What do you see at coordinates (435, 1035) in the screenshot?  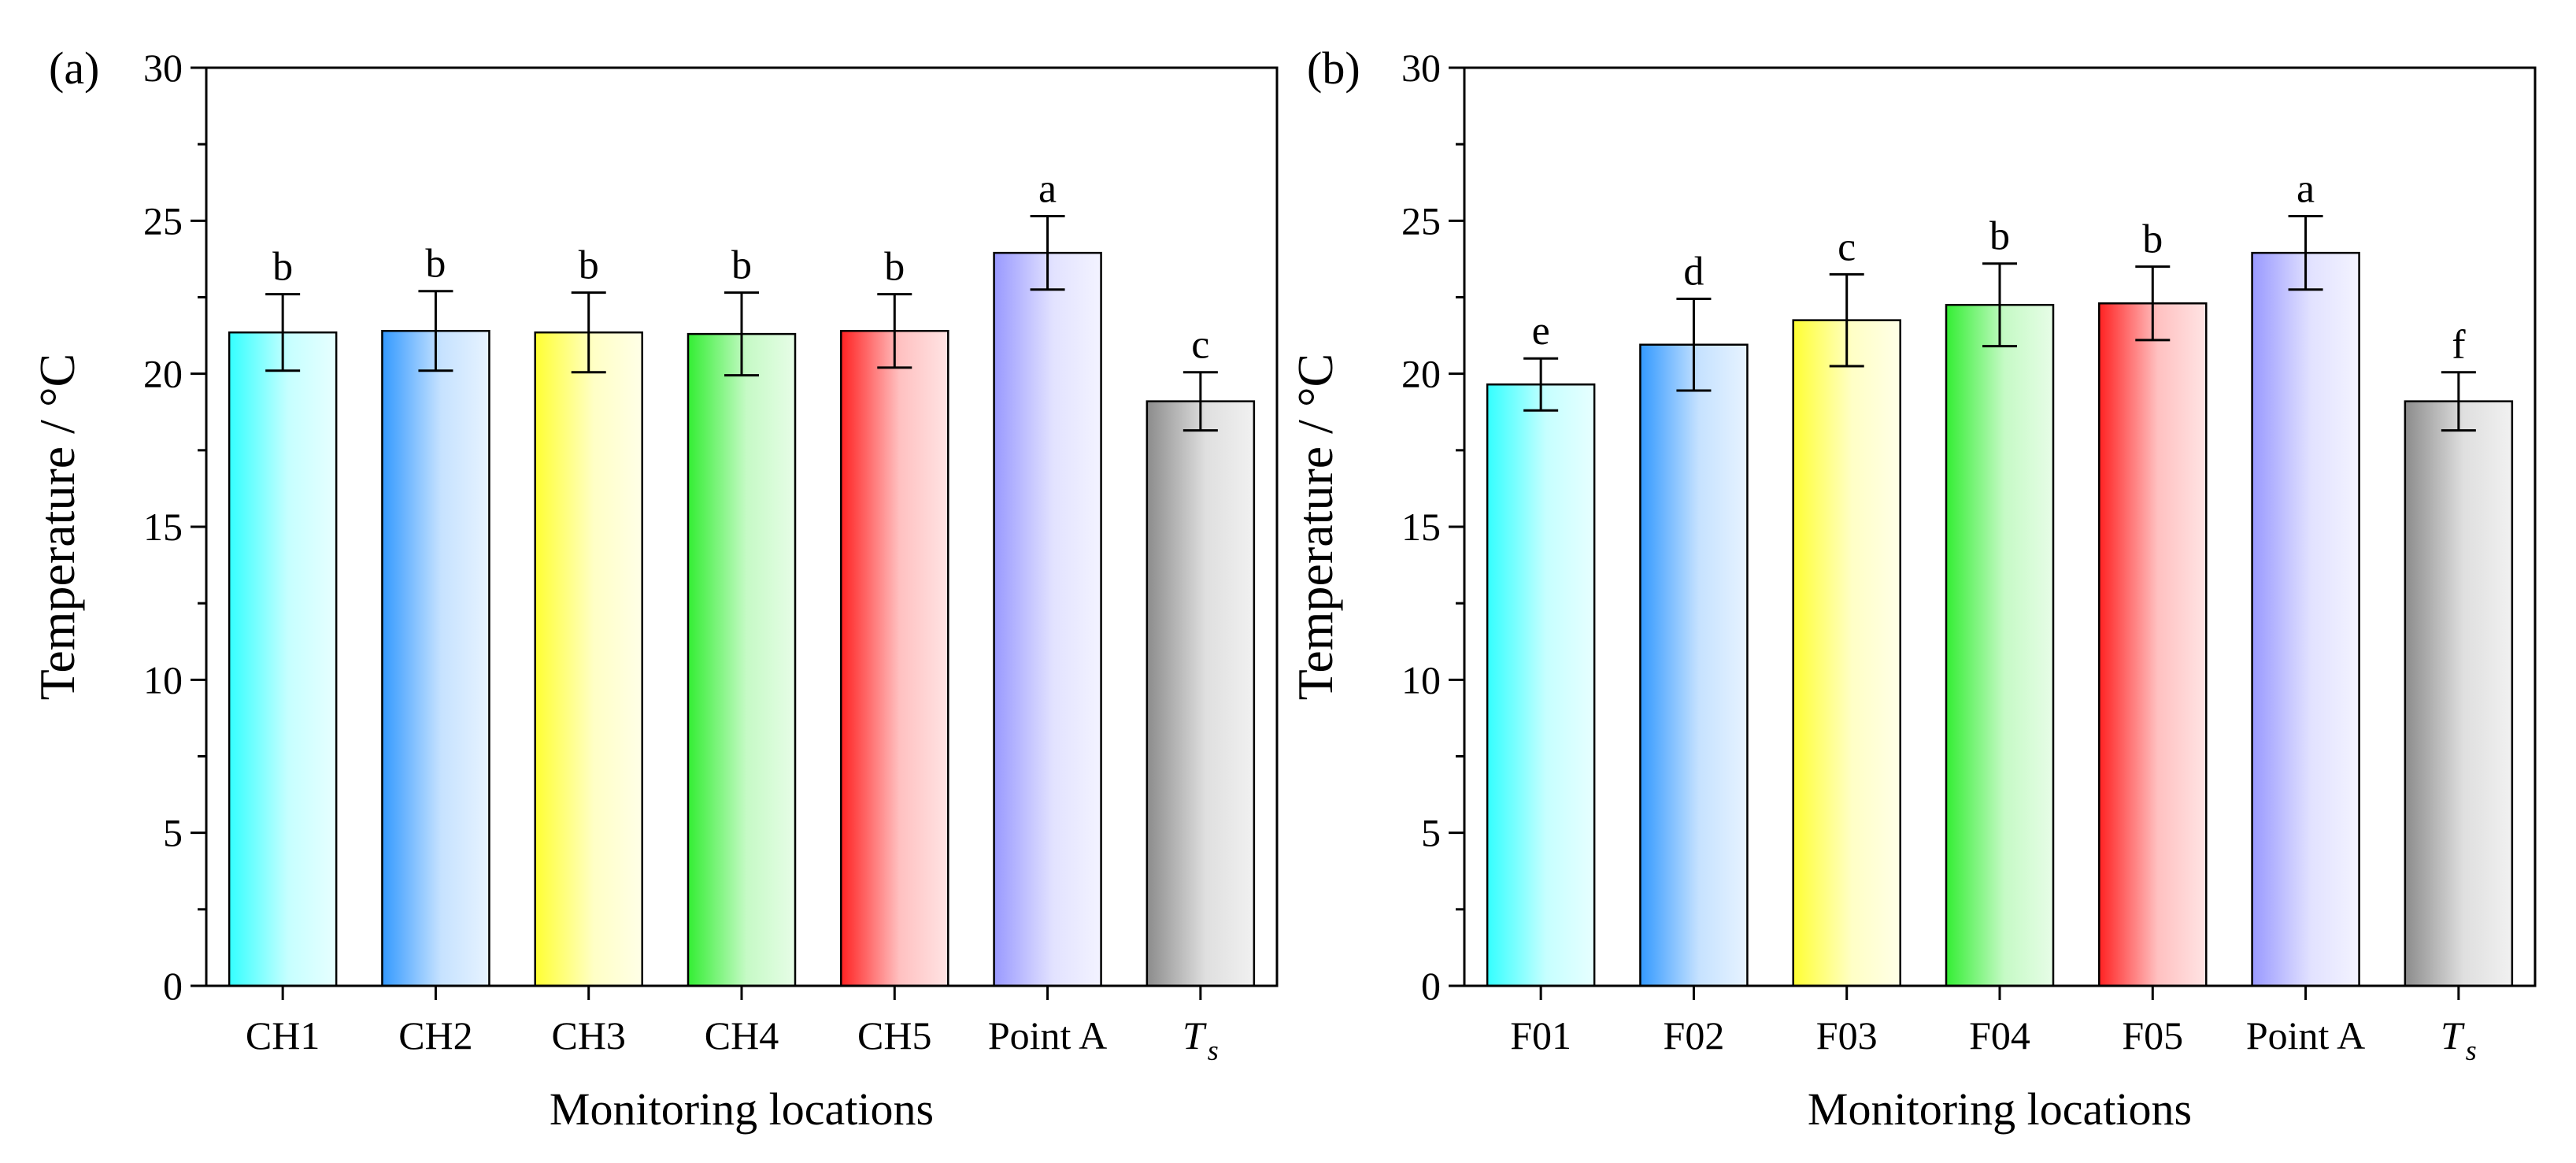 I see `x-tick-label: CH2` at bounding box center [435, 1035].